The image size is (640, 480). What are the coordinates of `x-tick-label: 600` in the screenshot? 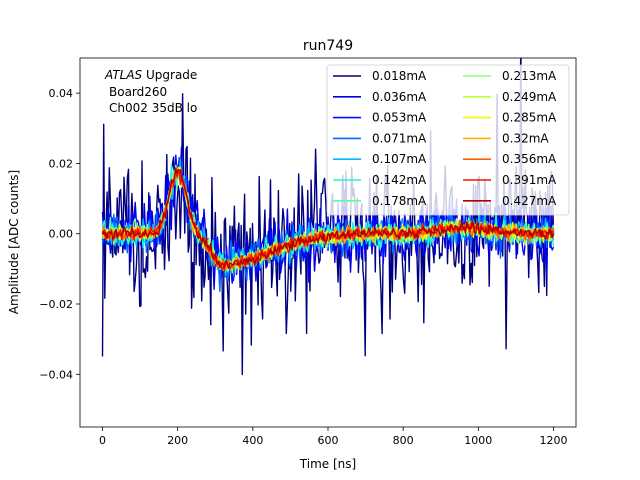 It's located at (328, 440).